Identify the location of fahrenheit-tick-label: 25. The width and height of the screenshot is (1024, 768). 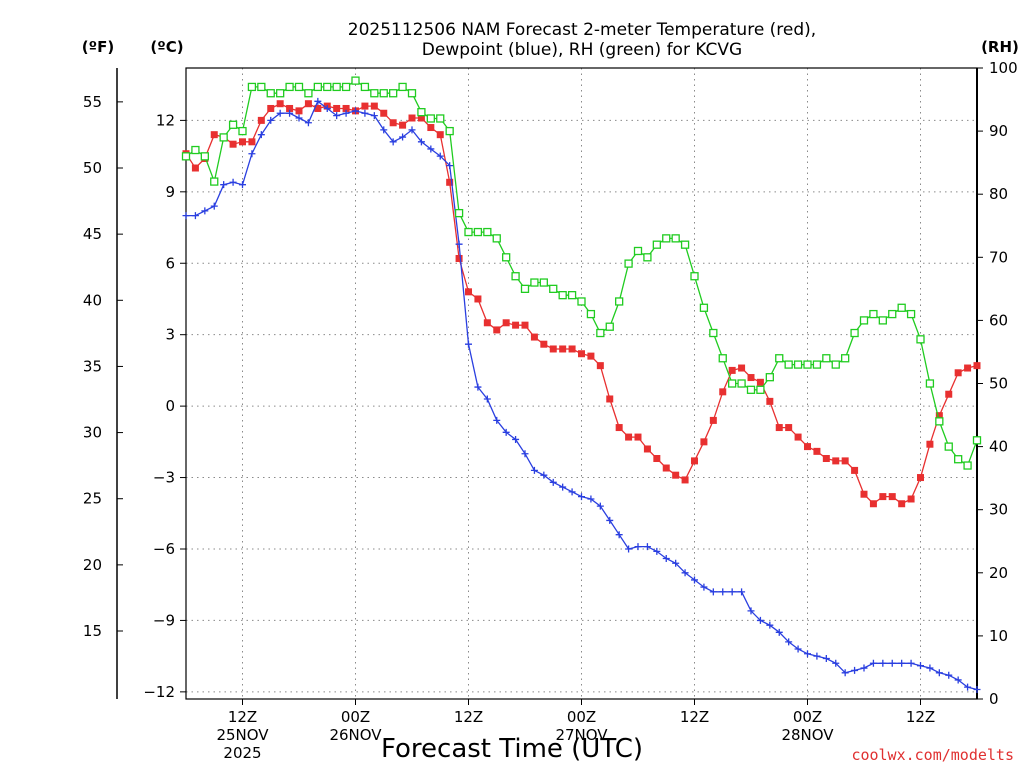
(92, 499).